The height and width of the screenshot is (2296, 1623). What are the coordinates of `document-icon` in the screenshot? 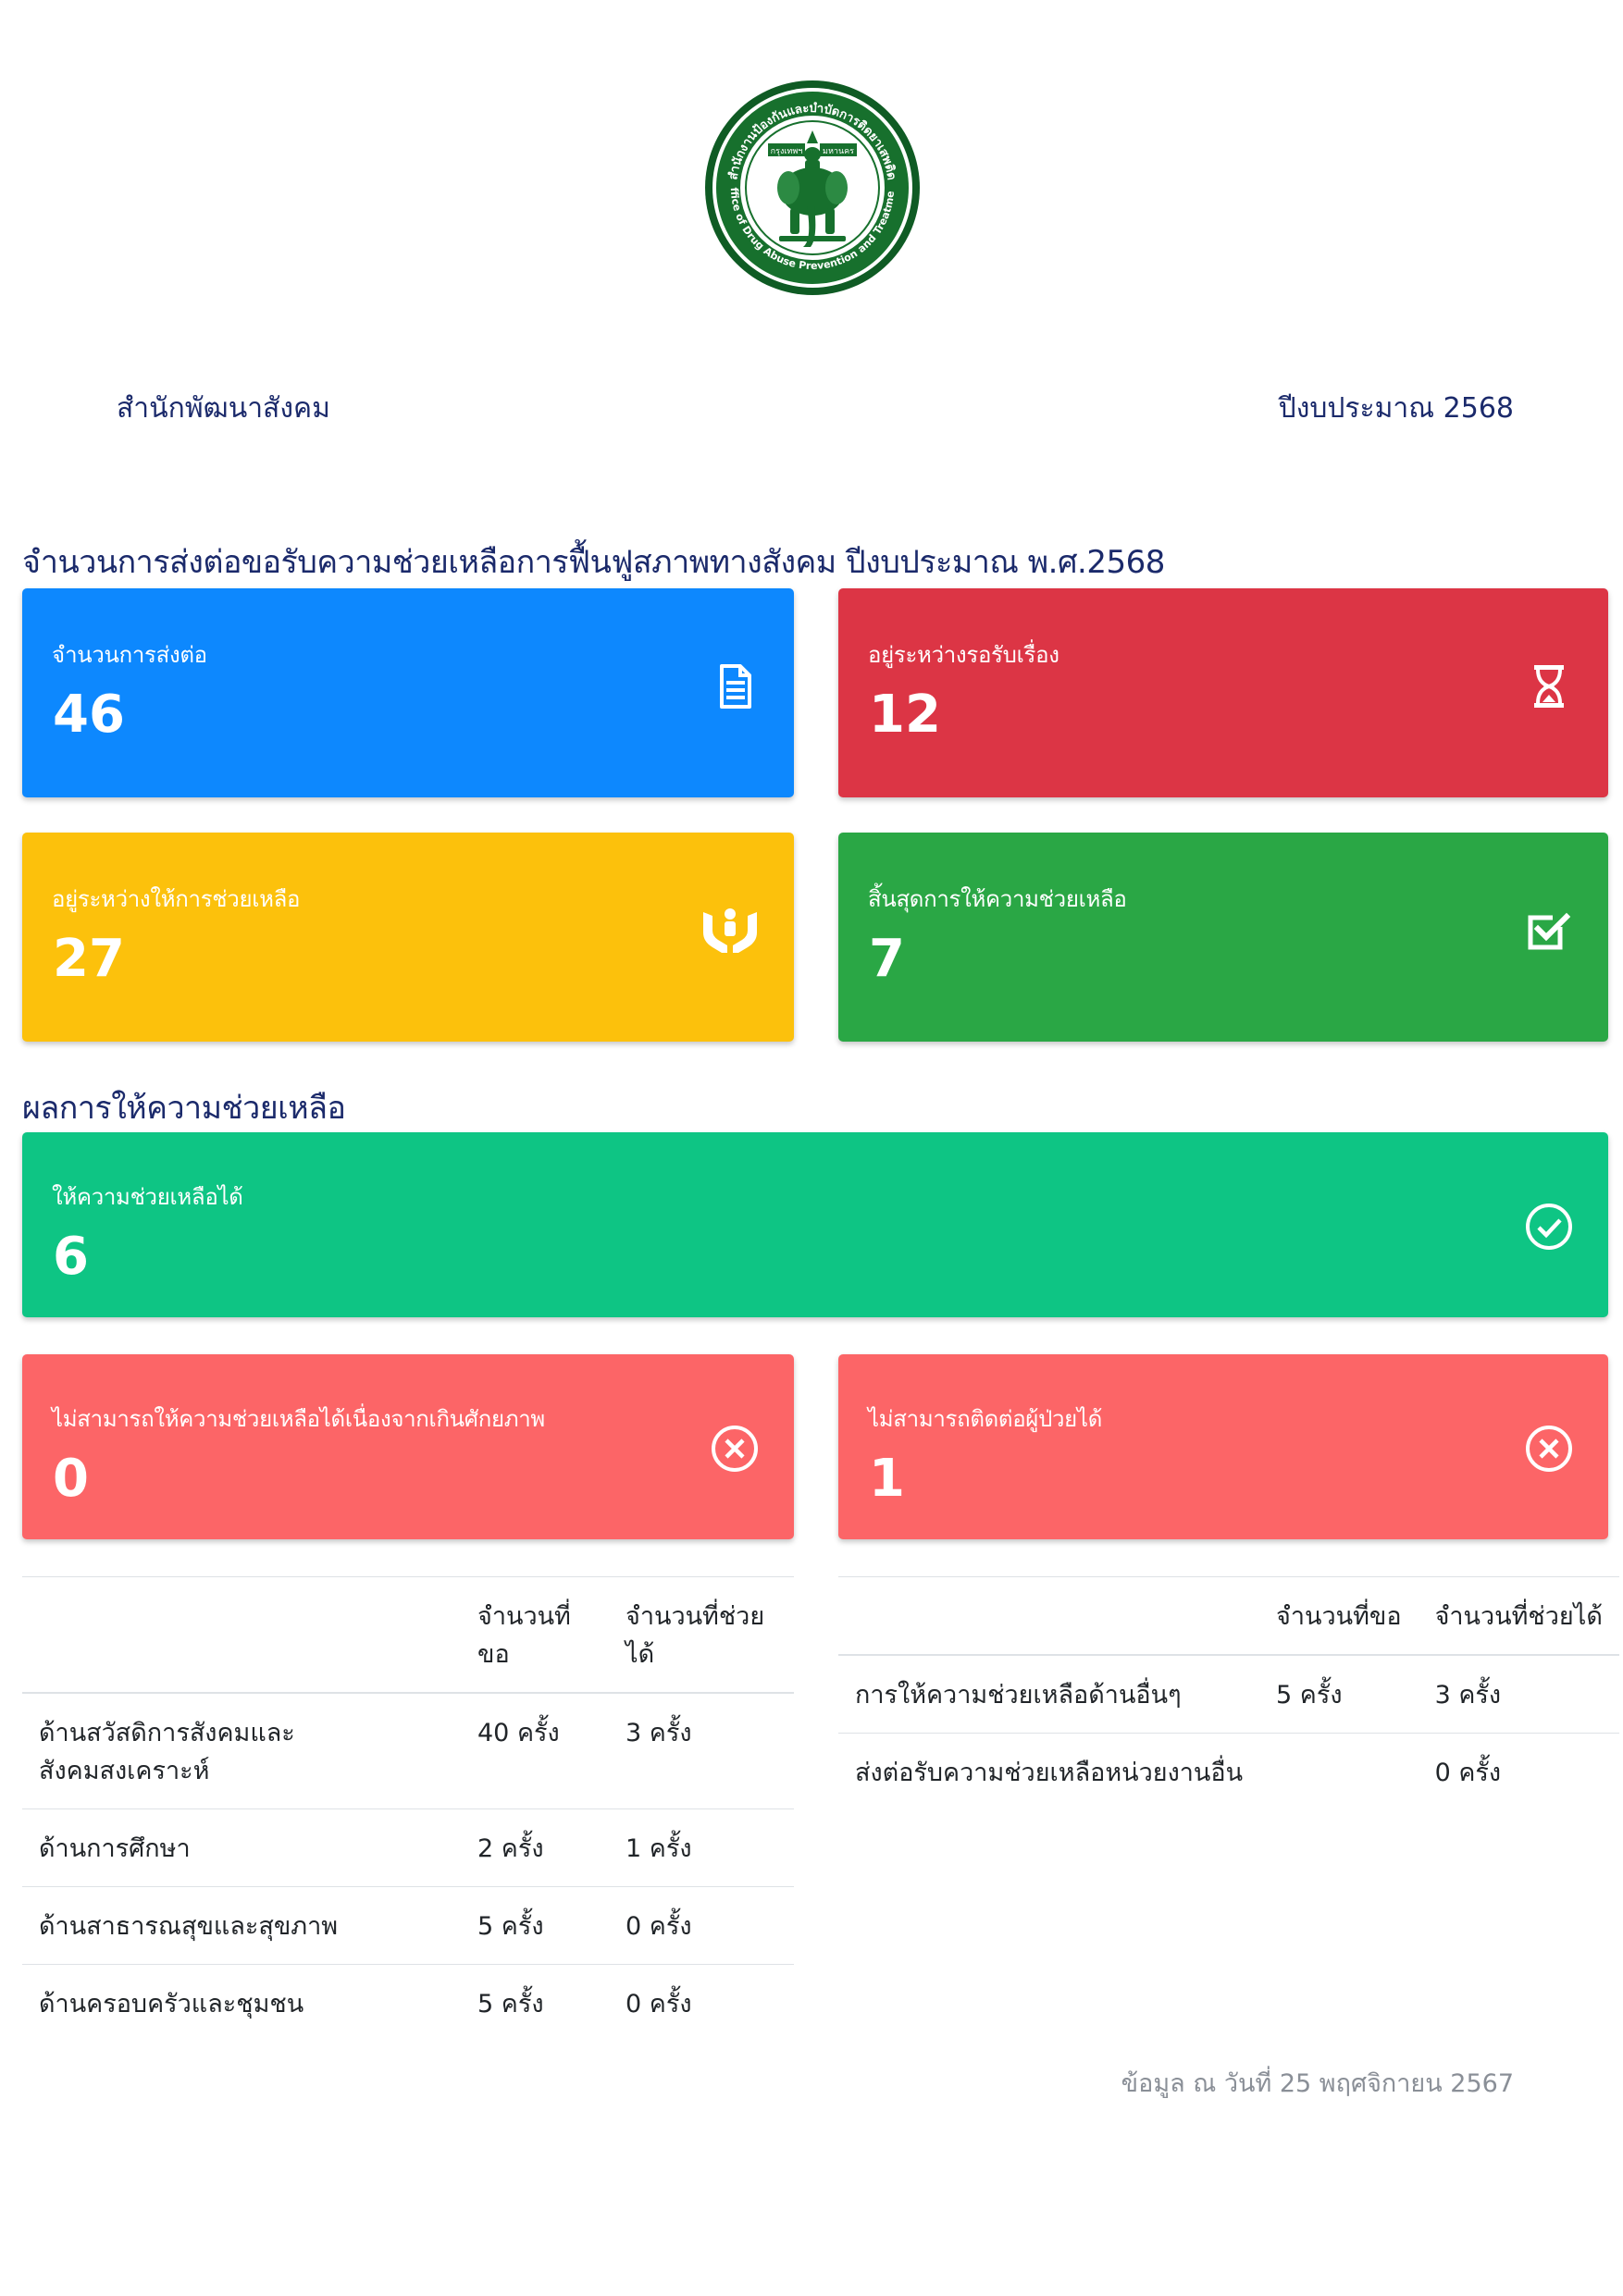 It's located at (735, 686).